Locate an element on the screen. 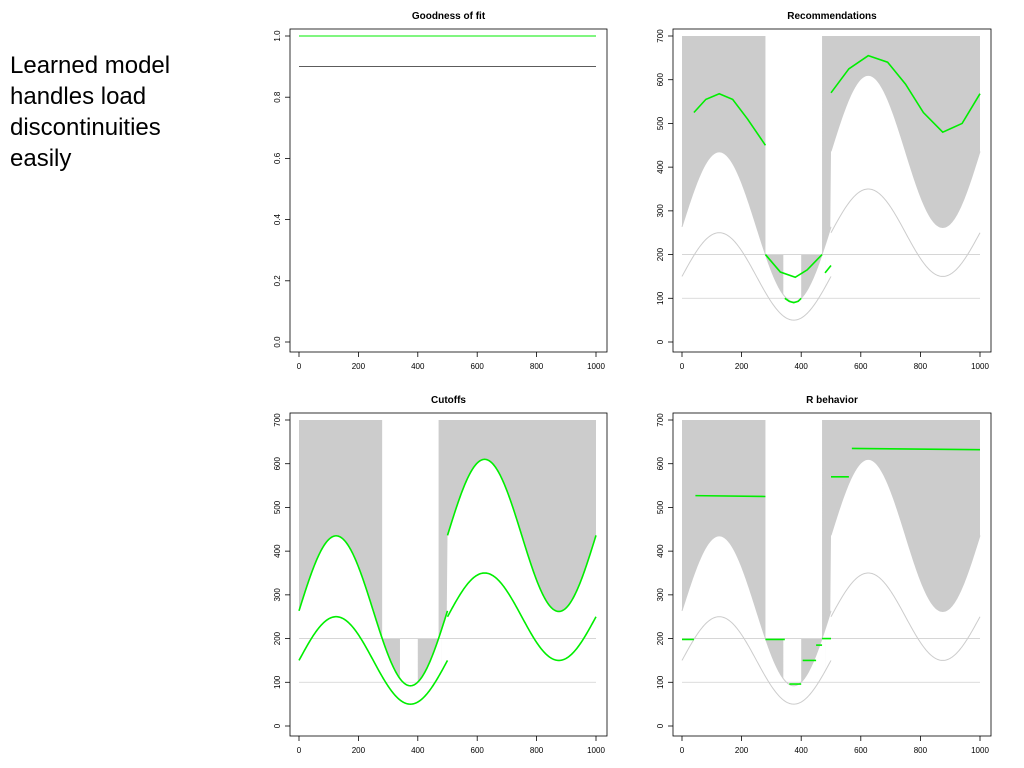  y-tick-label: 0.2 is located at coordinates (277, 281).